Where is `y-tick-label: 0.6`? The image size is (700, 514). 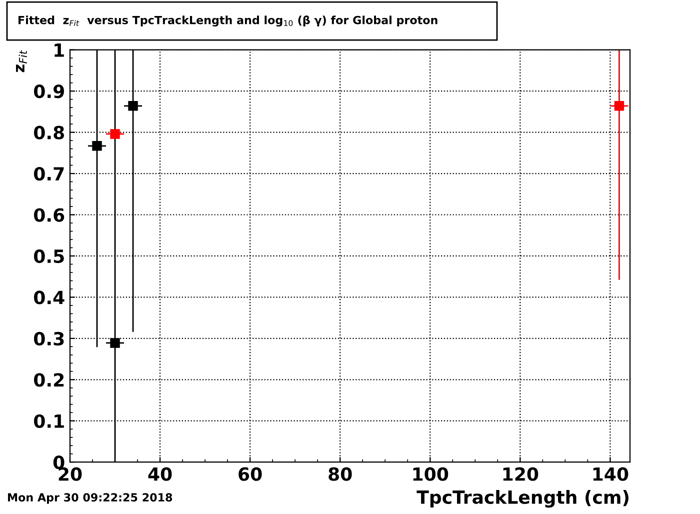 y-tick-label: 0.6 is located at coordinates (49, 215).